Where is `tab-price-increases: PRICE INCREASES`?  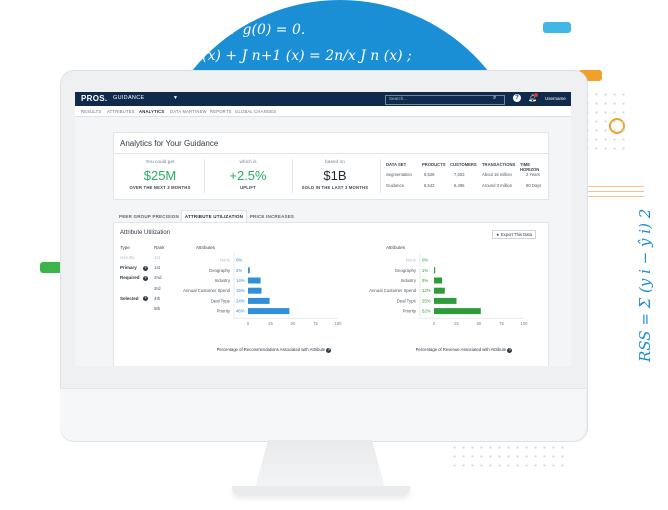 tab-price-increases: PRICE INCREASES is located at coordinates (272, 216).